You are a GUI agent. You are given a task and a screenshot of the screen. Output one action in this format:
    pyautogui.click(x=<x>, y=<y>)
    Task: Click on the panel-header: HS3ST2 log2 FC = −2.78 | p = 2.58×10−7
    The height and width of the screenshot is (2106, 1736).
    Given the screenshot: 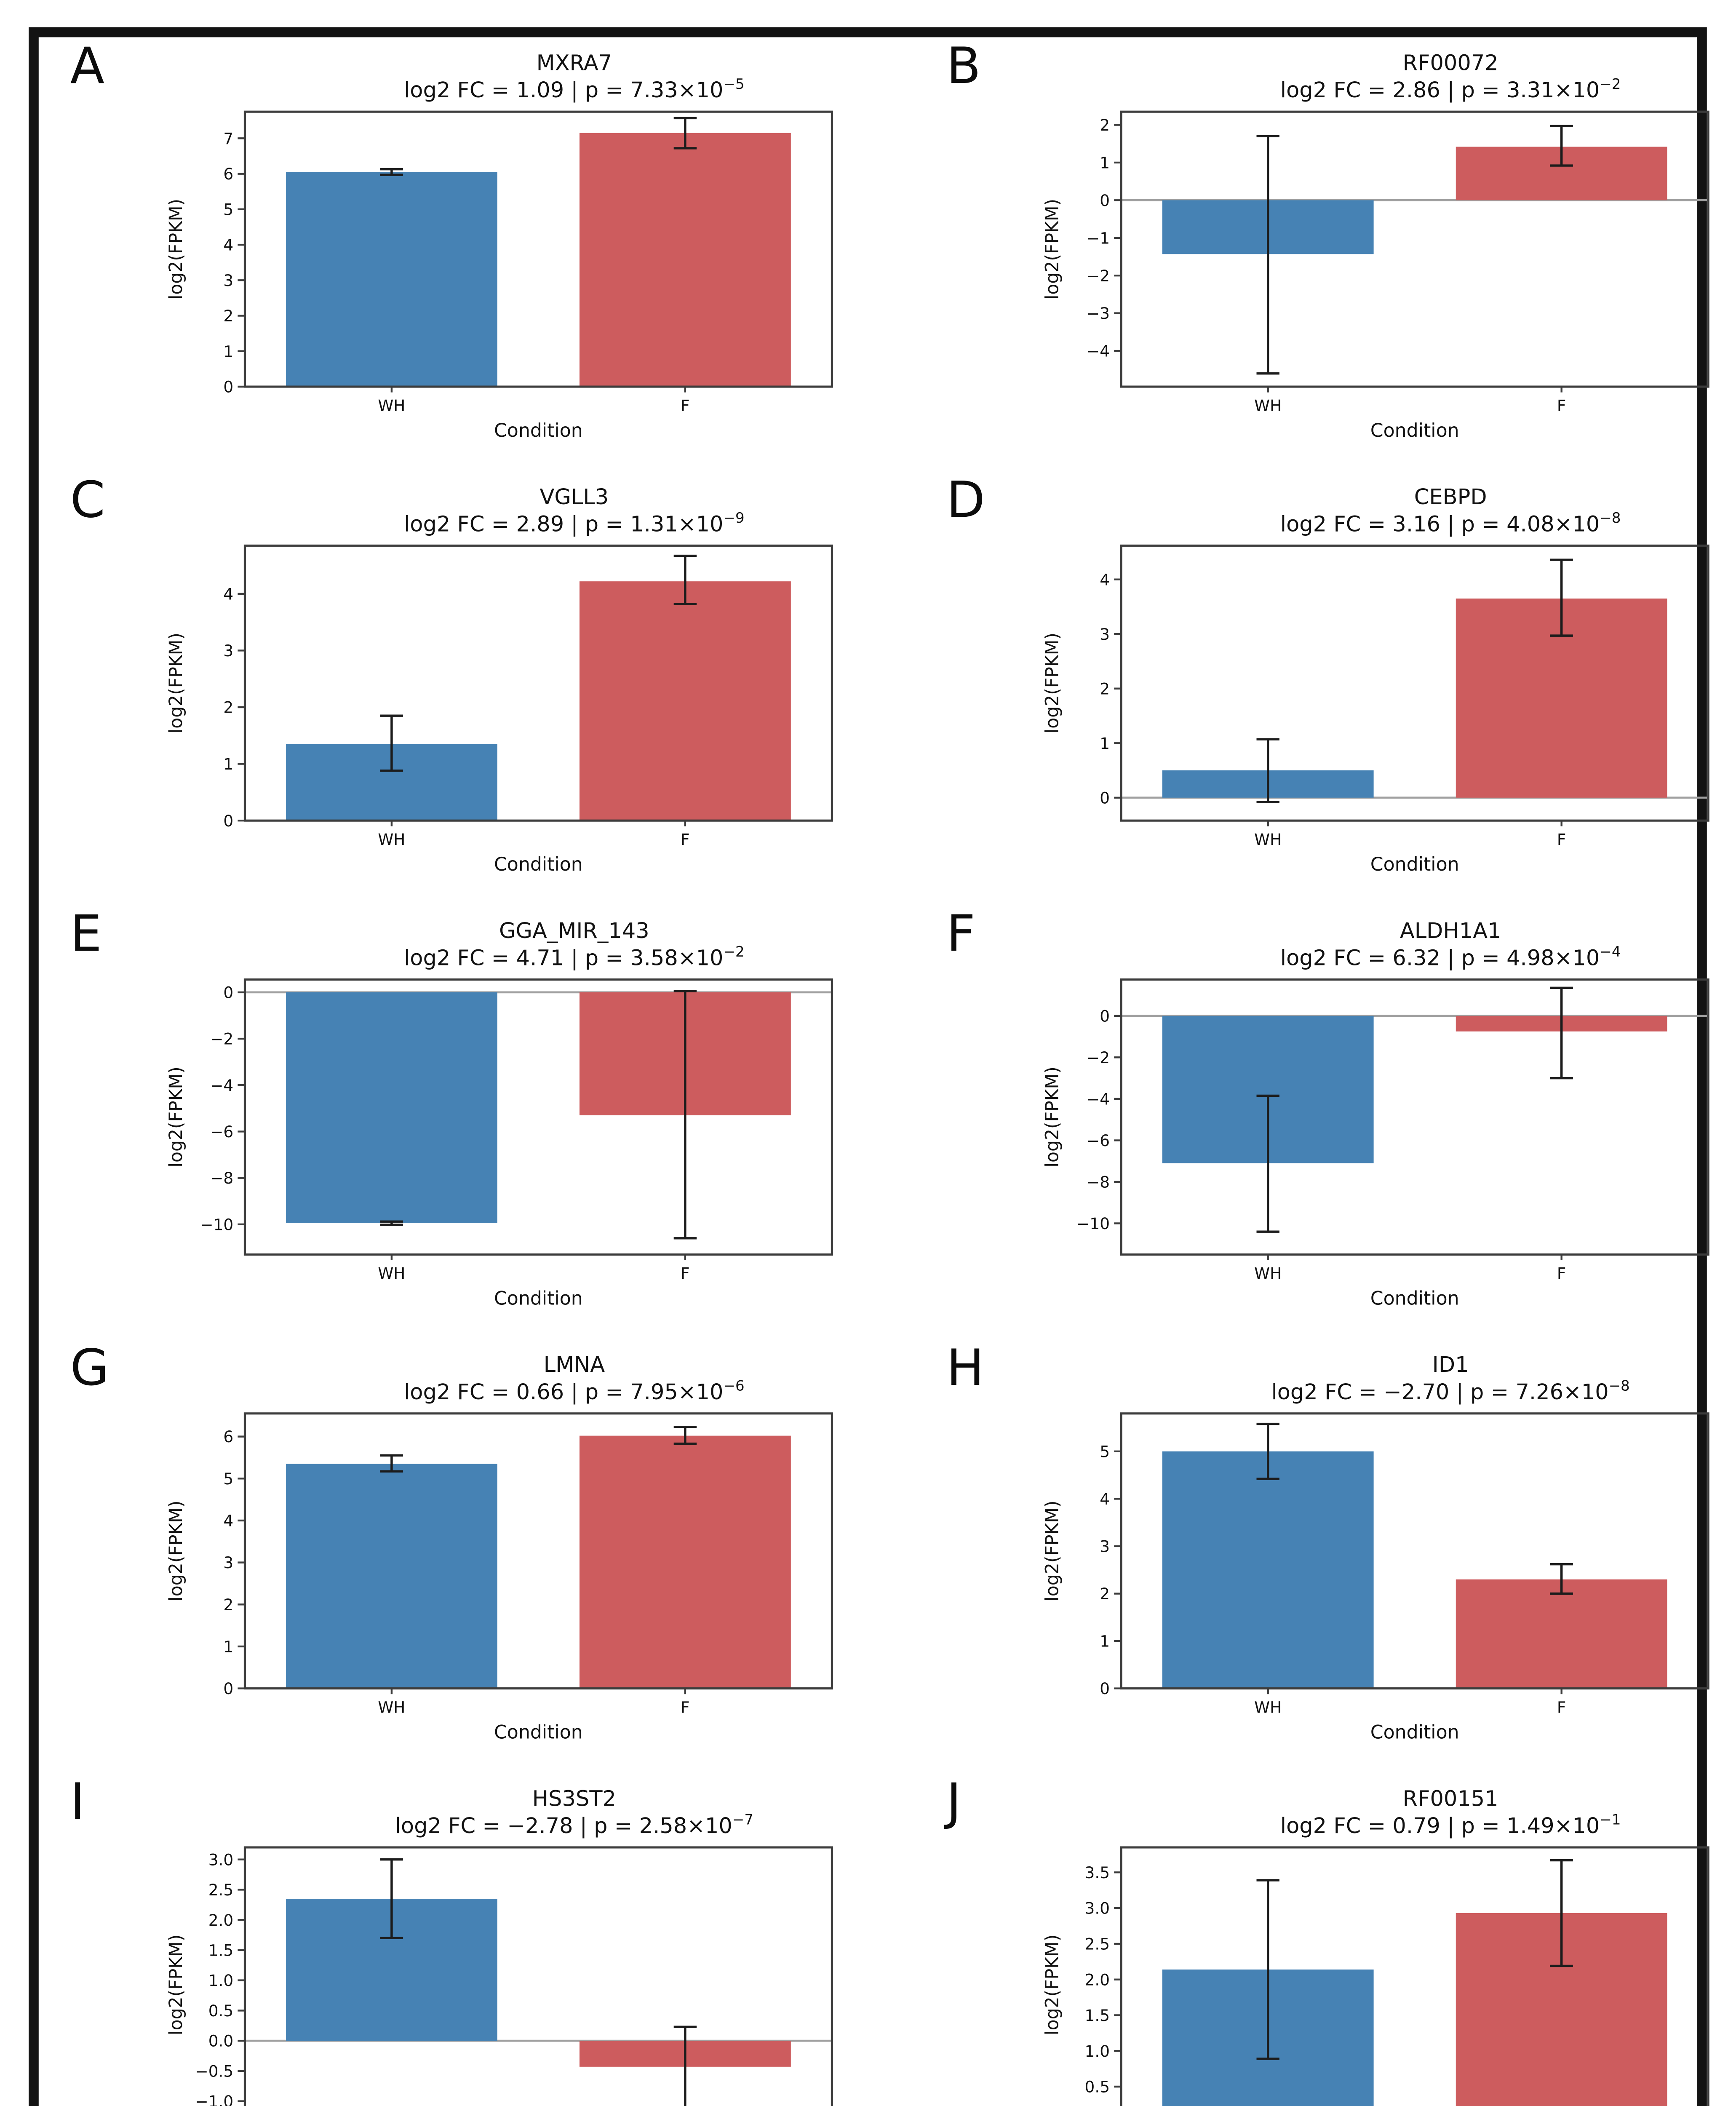 What is the action you would take?
    pyautogui.click(x=538, y=1812)
    